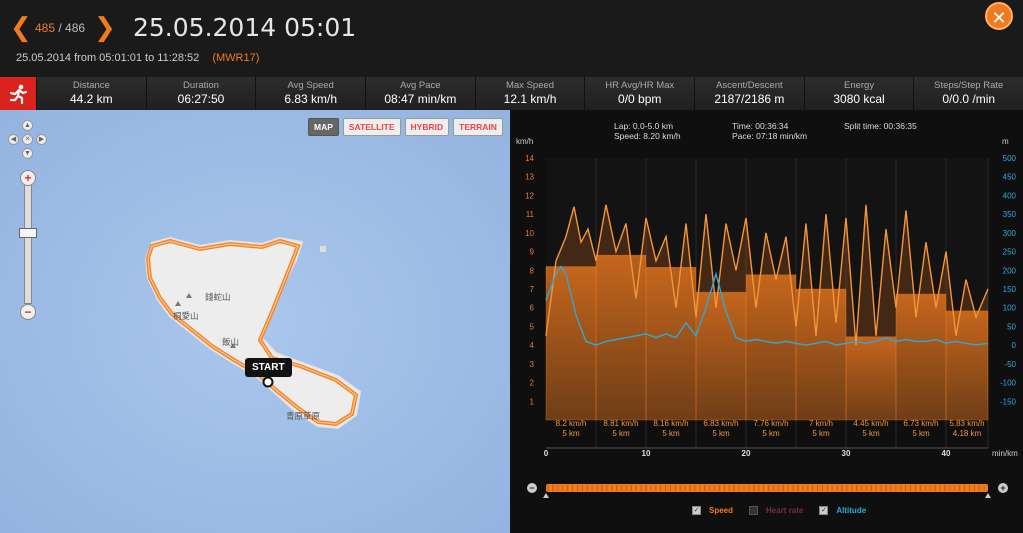 This screenshot has width=1023, height=533. I want to click on slider-handle-right, so click(988, 495).